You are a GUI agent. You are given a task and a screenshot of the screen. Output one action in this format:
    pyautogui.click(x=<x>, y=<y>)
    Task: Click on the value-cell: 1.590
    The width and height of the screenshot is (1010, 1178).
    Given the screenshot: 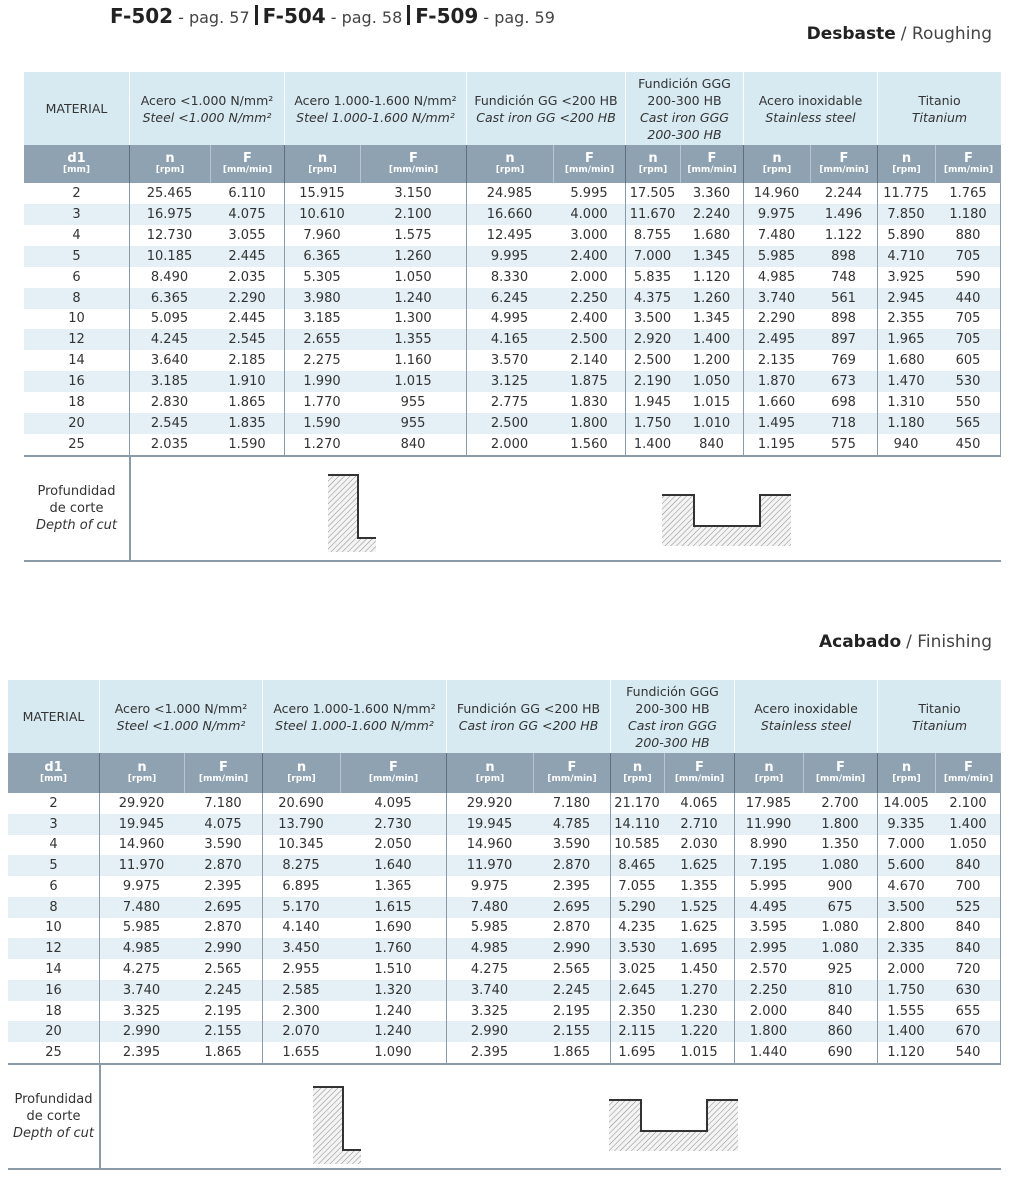 What is the action you would take?
    pyautogui.click(x=322, y=424)
    